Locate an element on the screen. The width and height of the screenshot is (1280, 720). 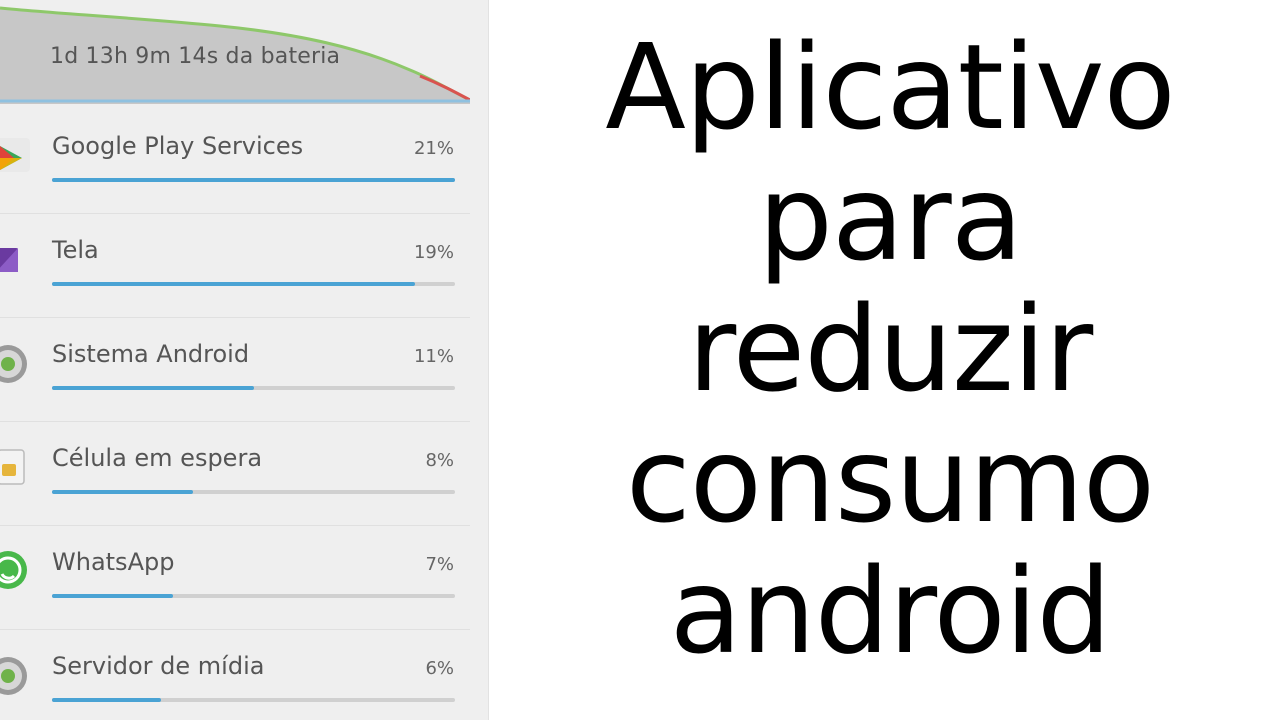
battery-graph: 1d 13h 9m 14s da bateria is located at coordinates (235, 52).